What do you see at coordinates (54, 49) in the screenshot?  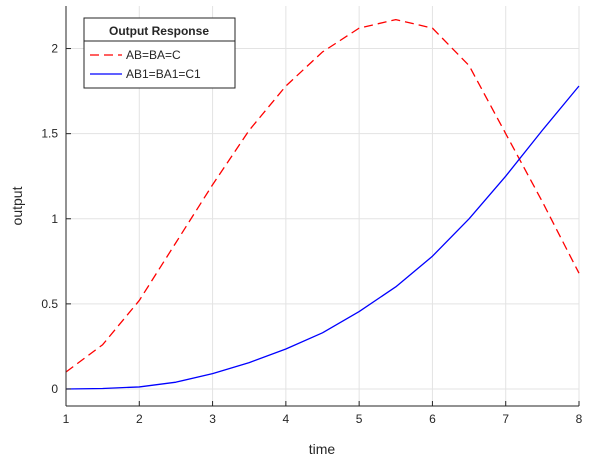 I see `y-tick-label: 2` at bounding box center [54, 49].